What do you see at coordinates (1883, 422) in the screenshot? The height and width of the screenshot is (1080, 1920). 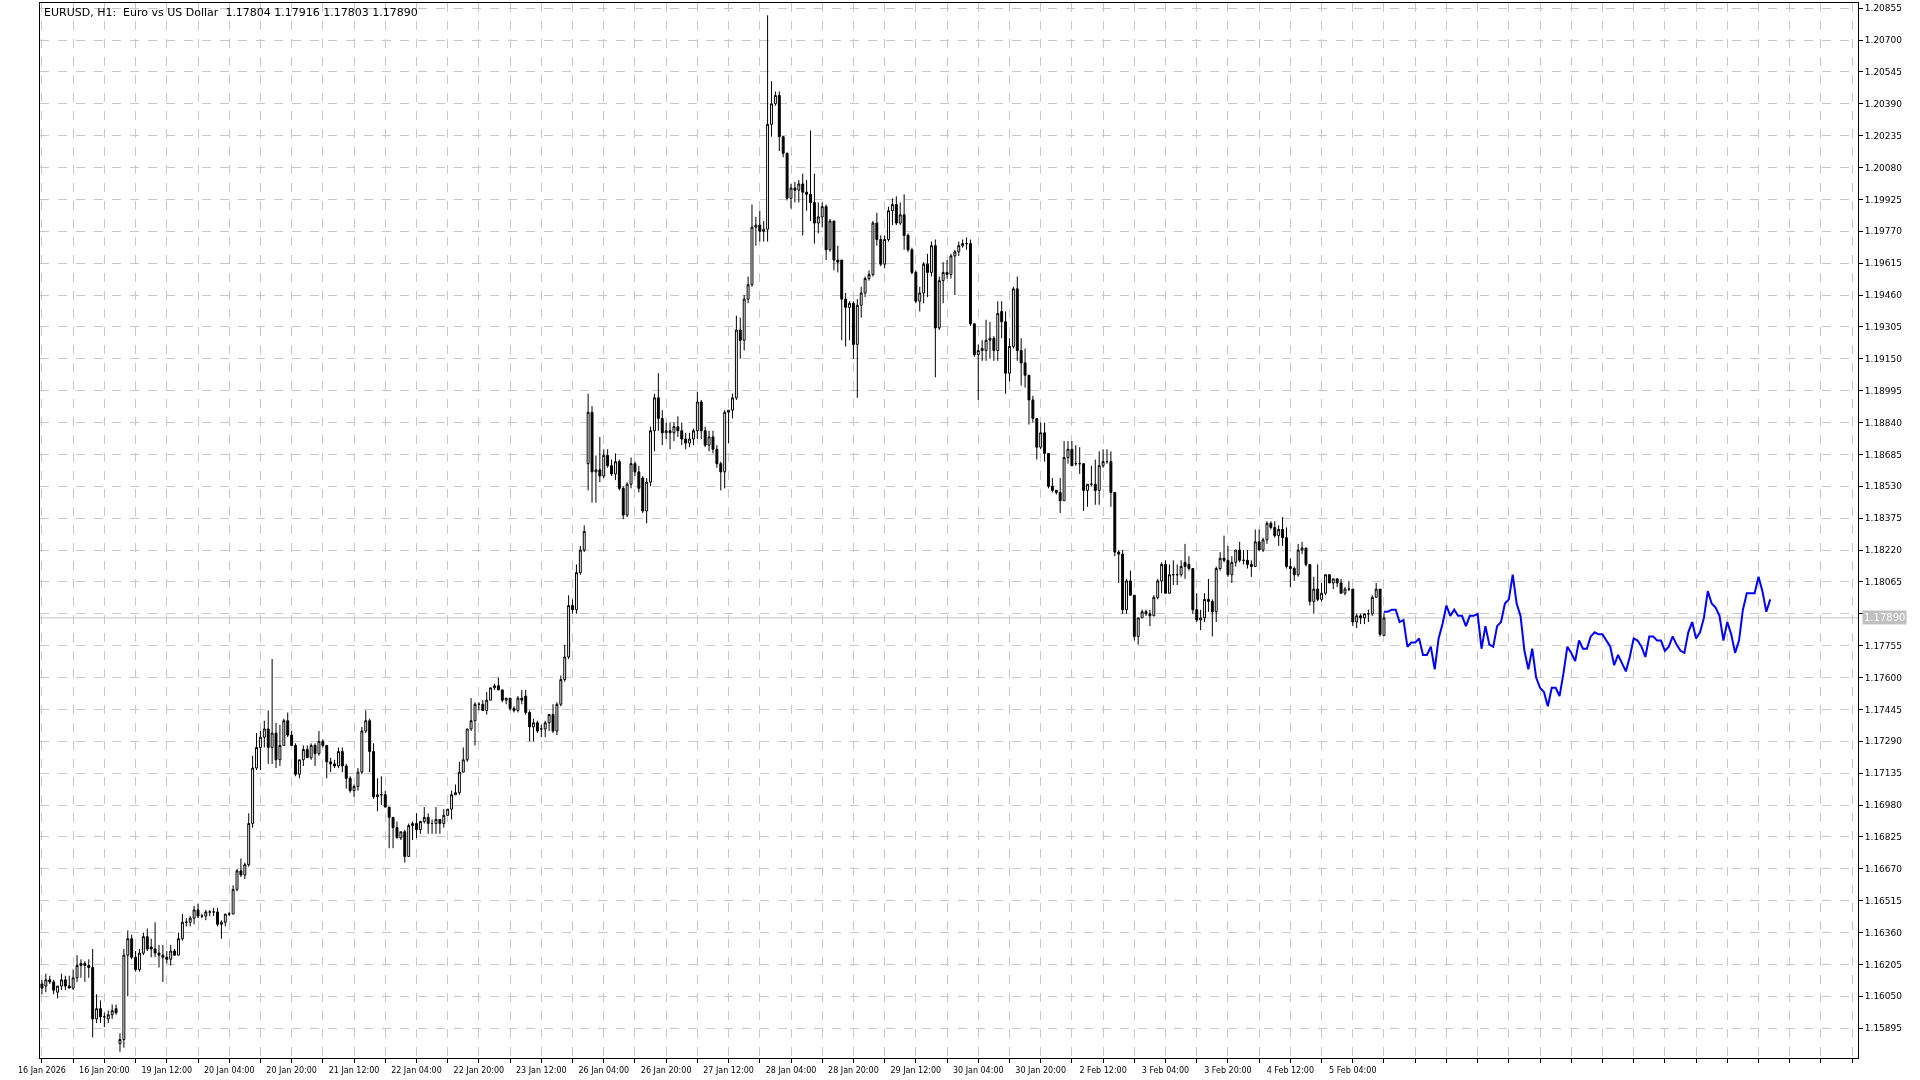 I see `y-tick-label: 1.18840` at bounding box center [1883, 422].